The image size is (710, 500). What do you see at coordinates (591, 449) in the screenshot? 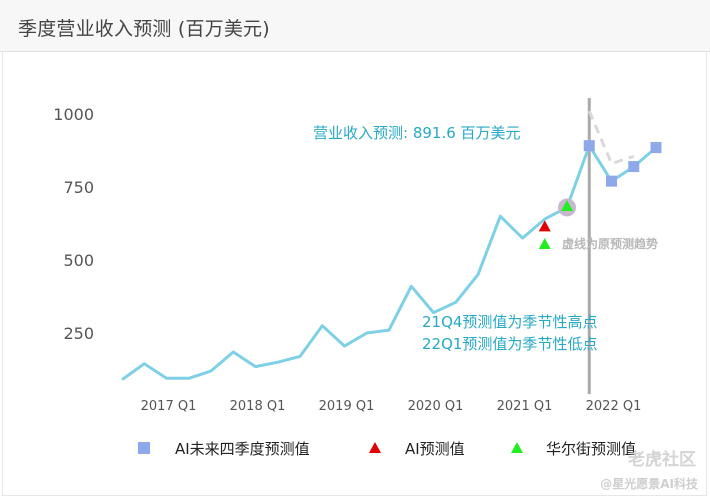
I see `legend-label-wallstreet: 华尔街预测值` at bounding box center [591, 449].